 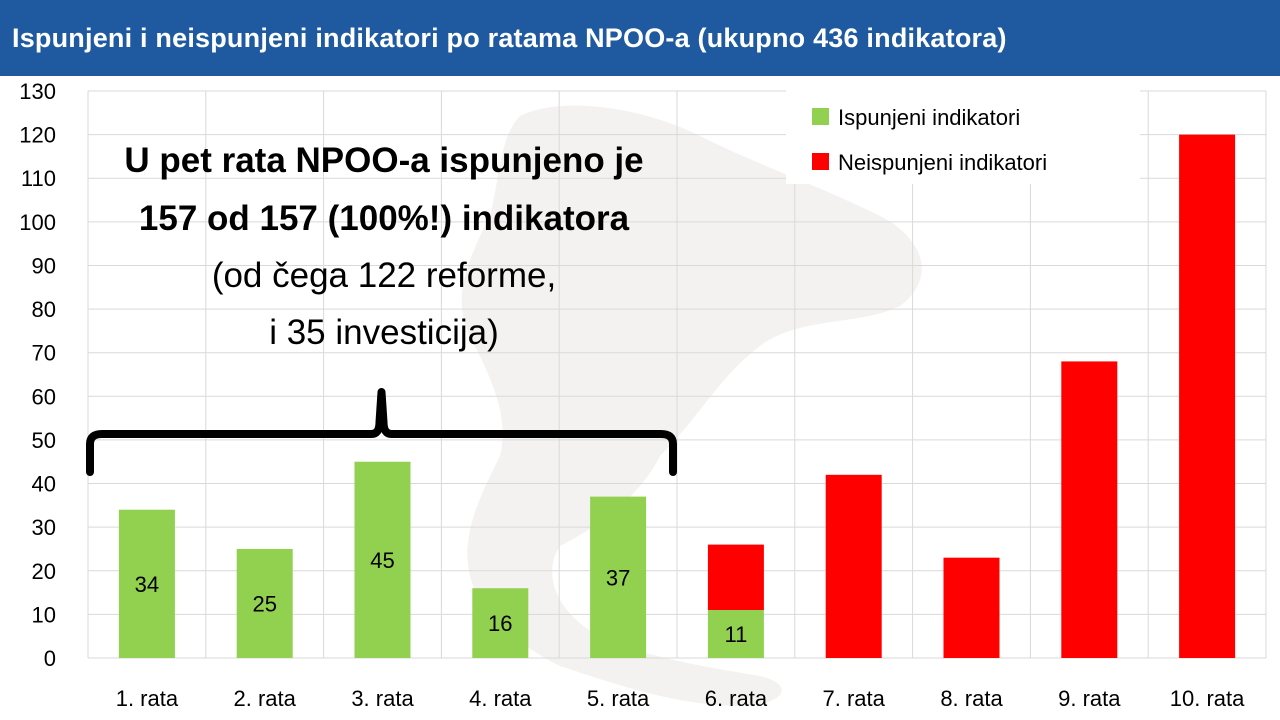 What do you see at coordinates (37, 222) in the screenshot?
I see `y-tick-label: 100` at bounding box center [37, 222].